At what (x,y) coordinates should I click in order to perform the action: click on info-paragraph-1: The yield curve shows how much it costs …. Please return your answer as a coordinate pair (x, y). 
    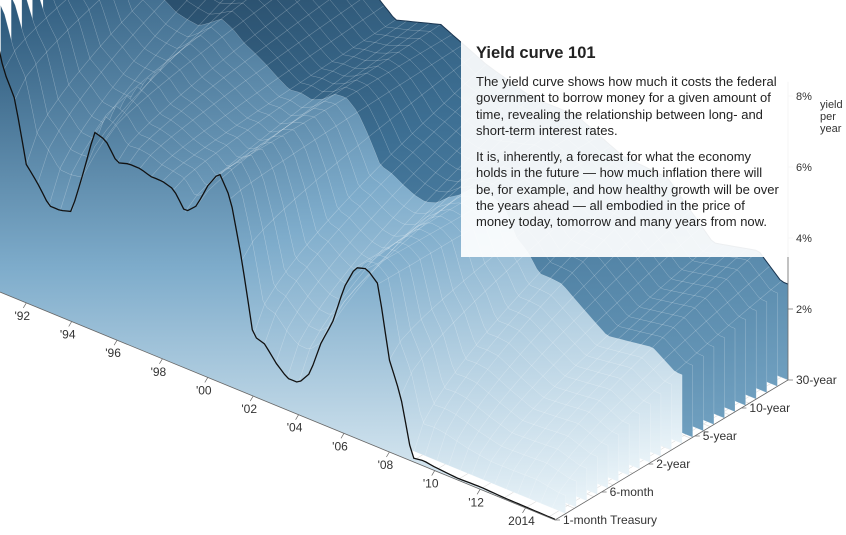
    Looking at the image, I should click on (626, 106).